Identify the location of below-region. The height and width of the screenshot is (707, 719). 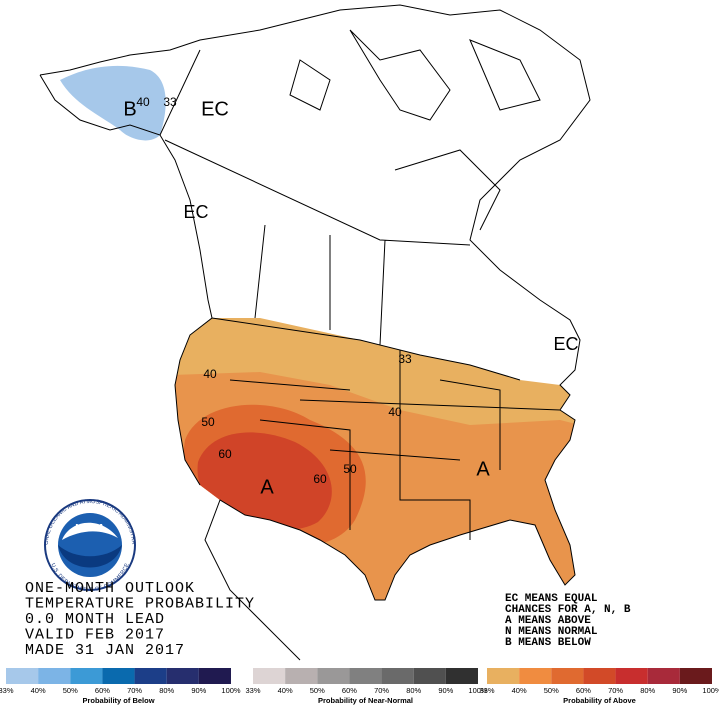
(113, 103).